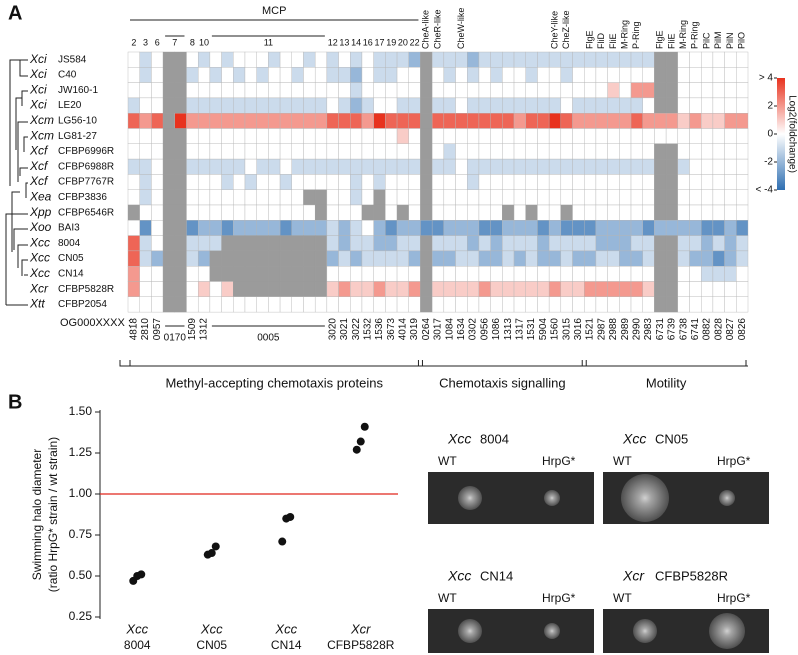 This screenshot has width=798, height=655. What do you see at coordinates (133, 329) in the screenshot?
I see `og-label: 4818` at bounding box center [133, 329].